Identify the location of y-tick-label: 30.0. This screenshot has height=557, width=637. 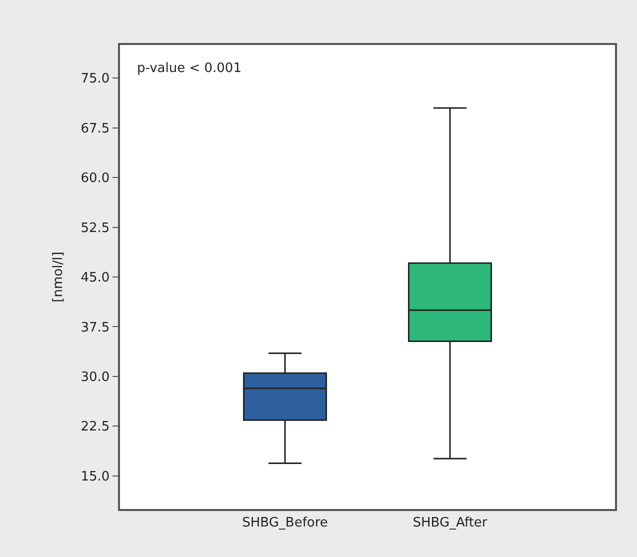
(95, 377).